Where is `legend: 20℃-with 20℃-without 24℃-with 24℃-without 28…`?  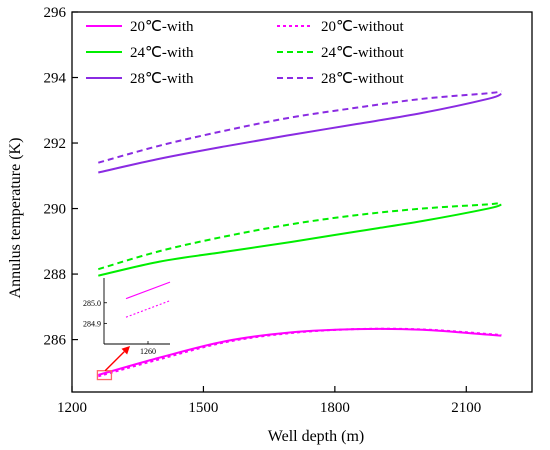 legend: 20℃-with 20℃-without 24℃-with 24℃-without 28… is located at coordinates (245, 53).